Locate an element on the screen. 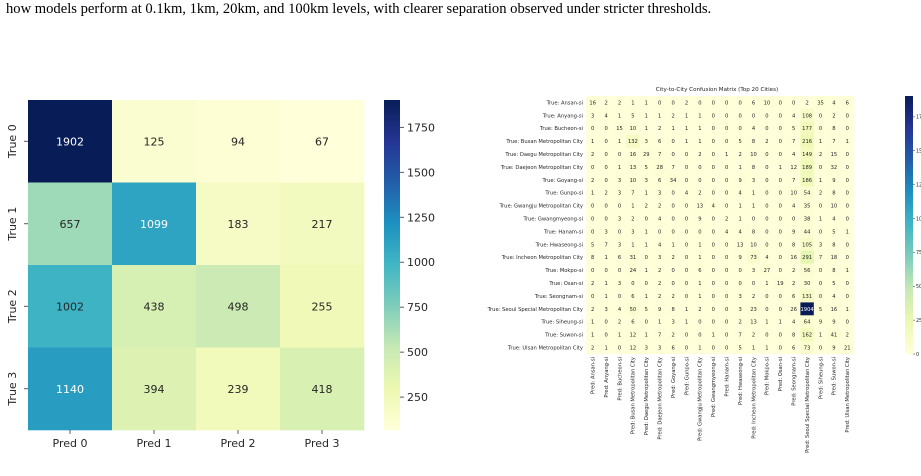 The image size is (921, 476). colorbar-right is located at coordinates (909, 225).